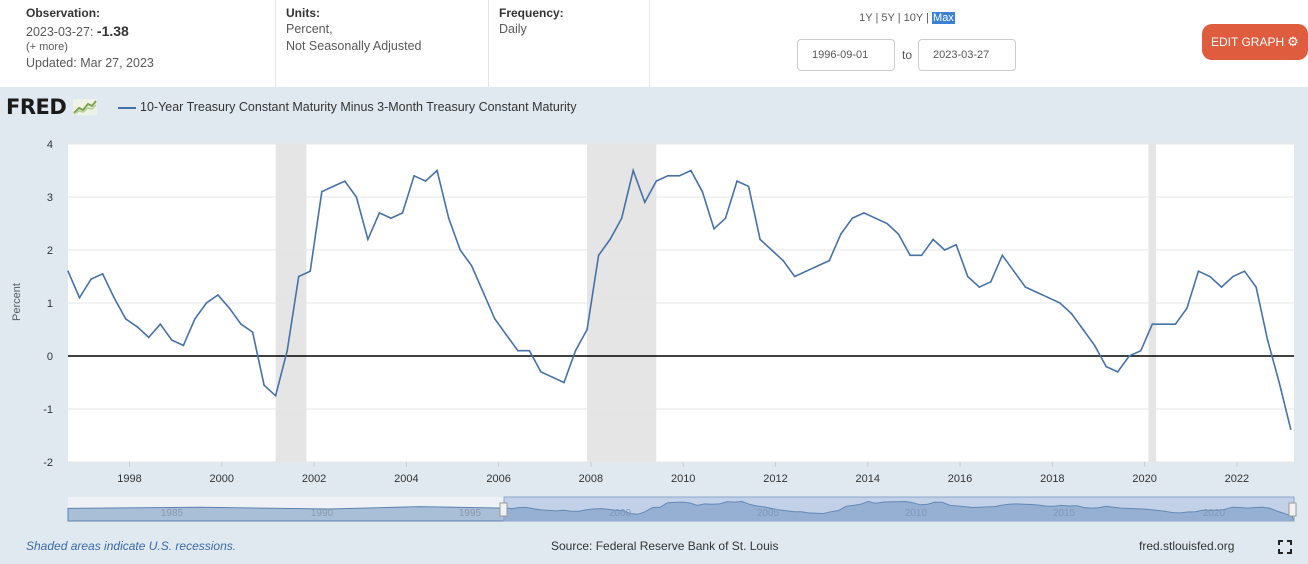 This screenshot has height=564, width=1308. Describe the element at coordinates (683, 479) in the screenshot. I see `x-tick-label: 2010` at that location.